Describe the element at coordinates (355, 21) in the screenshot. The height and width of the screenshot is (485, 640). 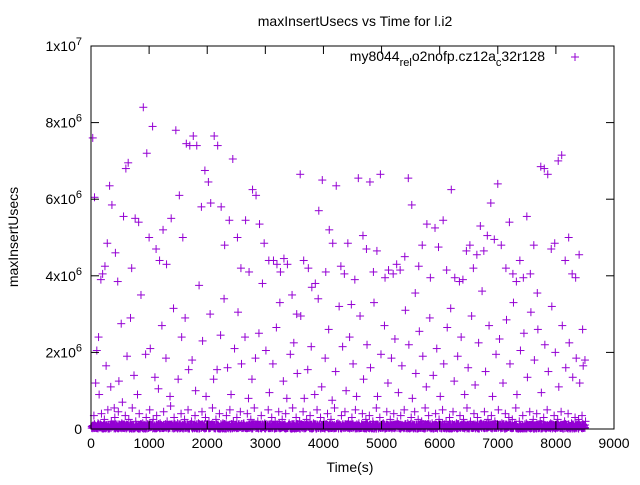
I see `chart-title: maxInsertUsecs vs Time for l.i2` at that location.